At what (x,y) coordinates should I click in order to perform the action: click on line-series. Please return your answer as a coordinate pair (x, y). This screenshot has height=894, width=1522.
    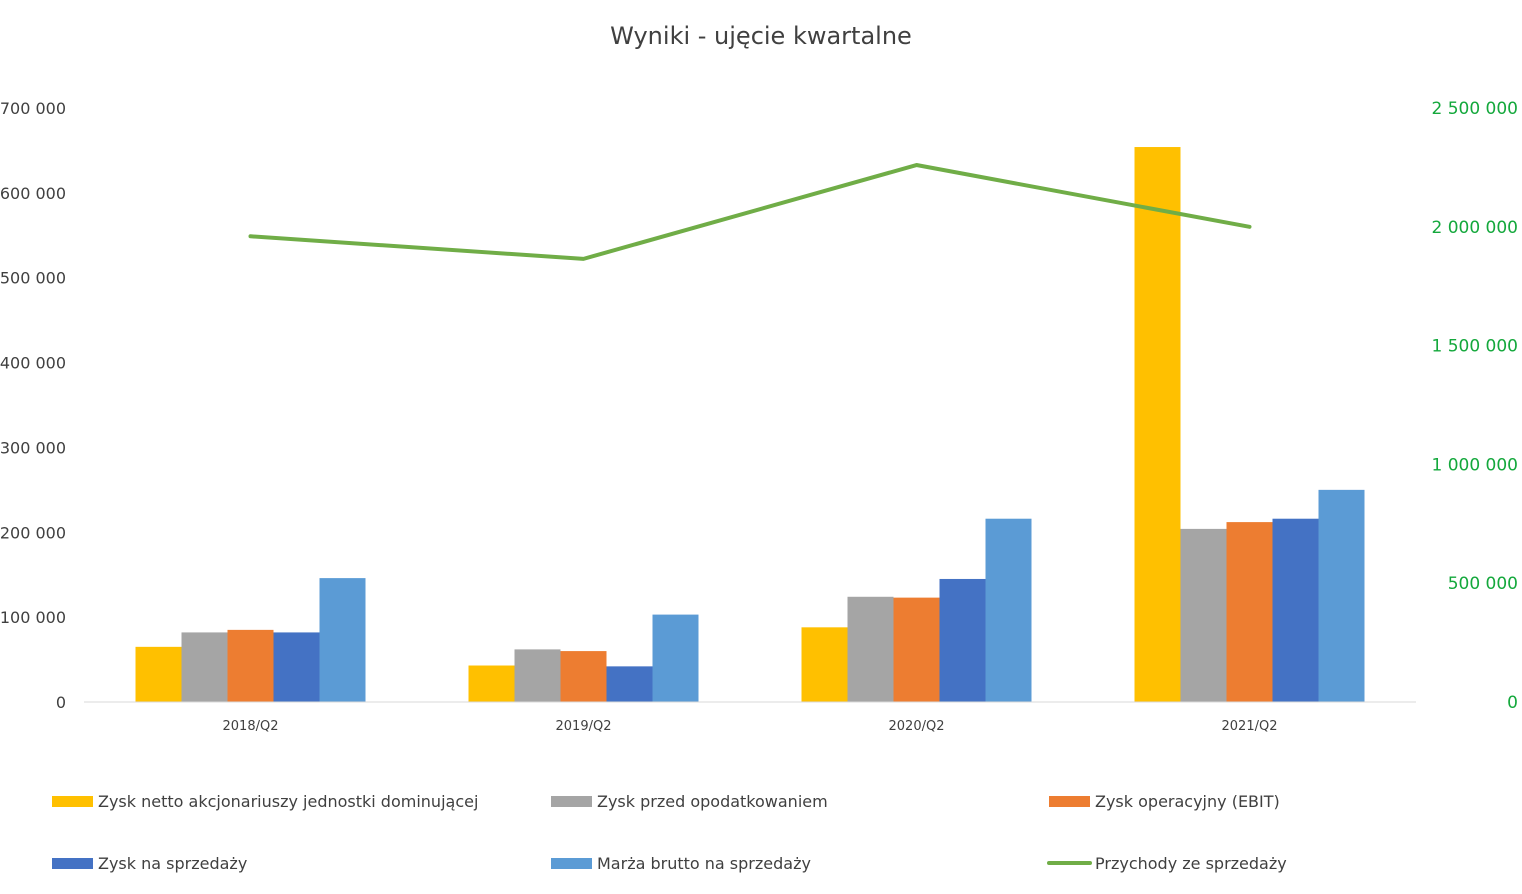
    Looking at the image, I should click on (750, 212).